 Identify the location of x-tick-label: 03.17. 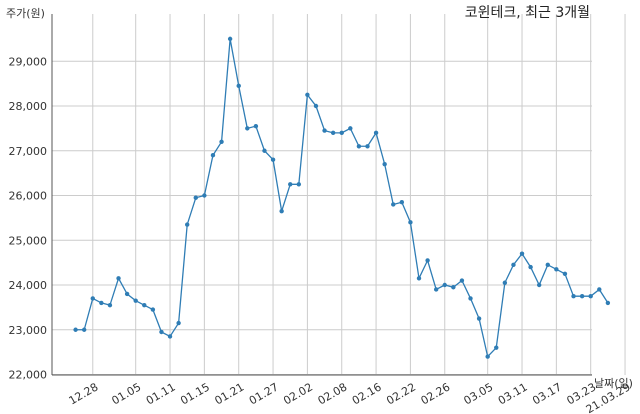
(547, 393).